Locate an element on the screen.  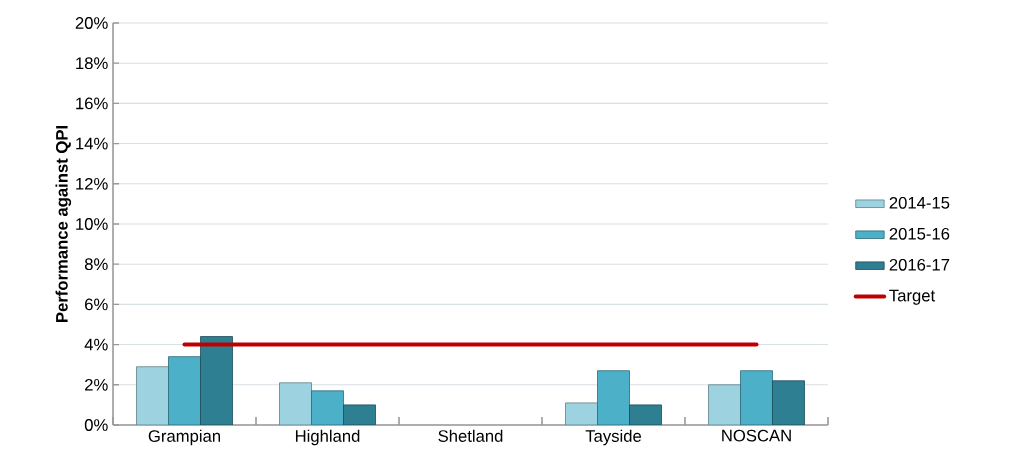
y-tick-label: 20% is located at coordinates (91, 23).